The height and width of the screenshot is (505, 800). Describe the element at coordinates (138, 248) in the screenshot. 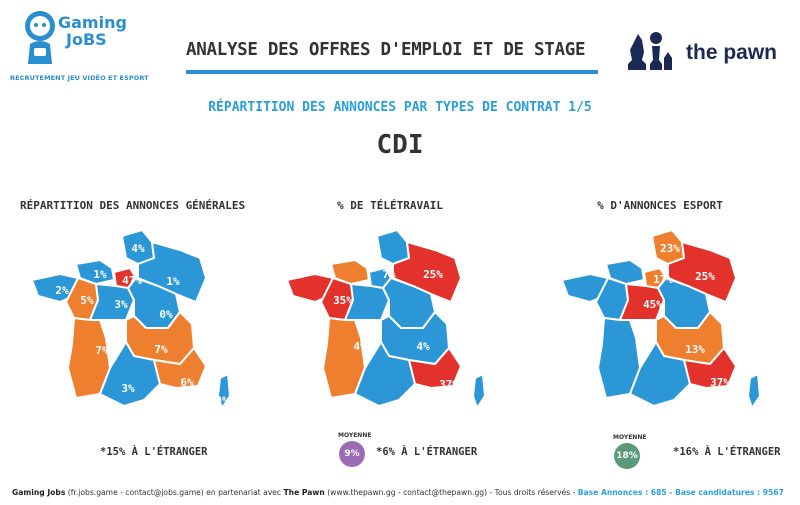

I see `general-label-hdf: 4%` at that location.